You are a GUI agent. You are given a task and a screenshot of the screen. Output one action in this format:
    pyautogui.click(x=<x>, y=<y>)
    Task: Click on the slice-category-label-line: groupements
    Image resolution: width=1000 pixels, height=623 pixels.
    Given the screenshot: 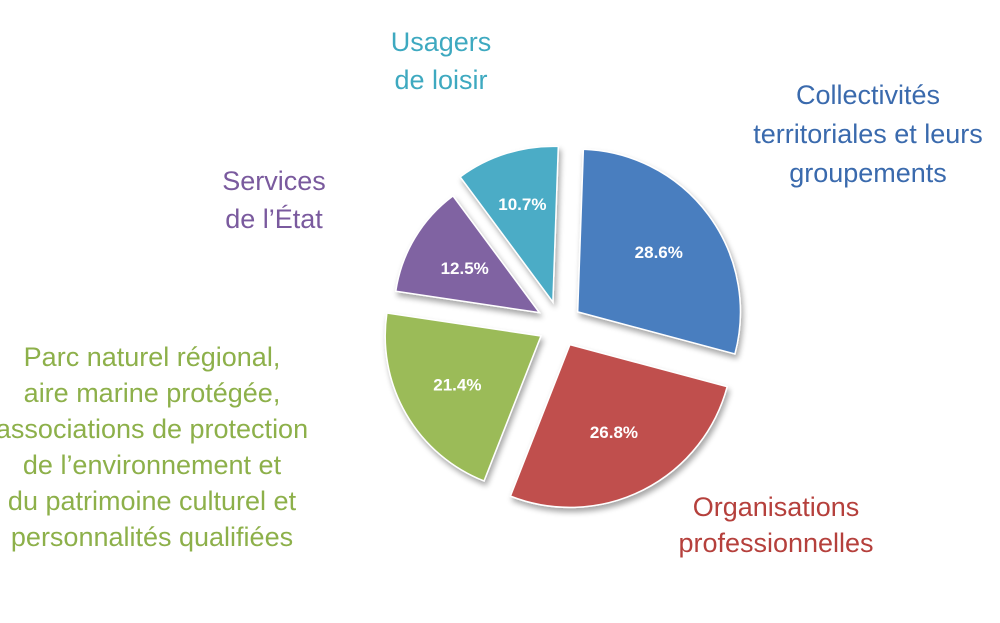 What is the action you would take?
    pyautogui.click(x=868, y=173)
    